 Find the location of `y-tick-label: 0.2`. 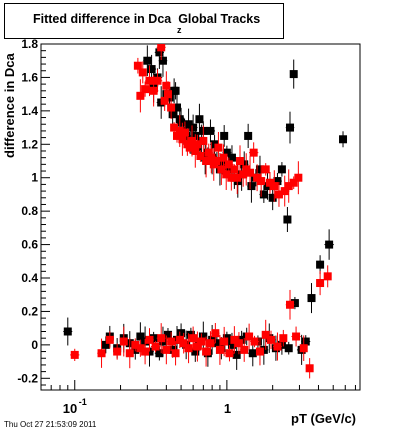

y-tick-label: 0.2 is located at coordinates (29, 311).